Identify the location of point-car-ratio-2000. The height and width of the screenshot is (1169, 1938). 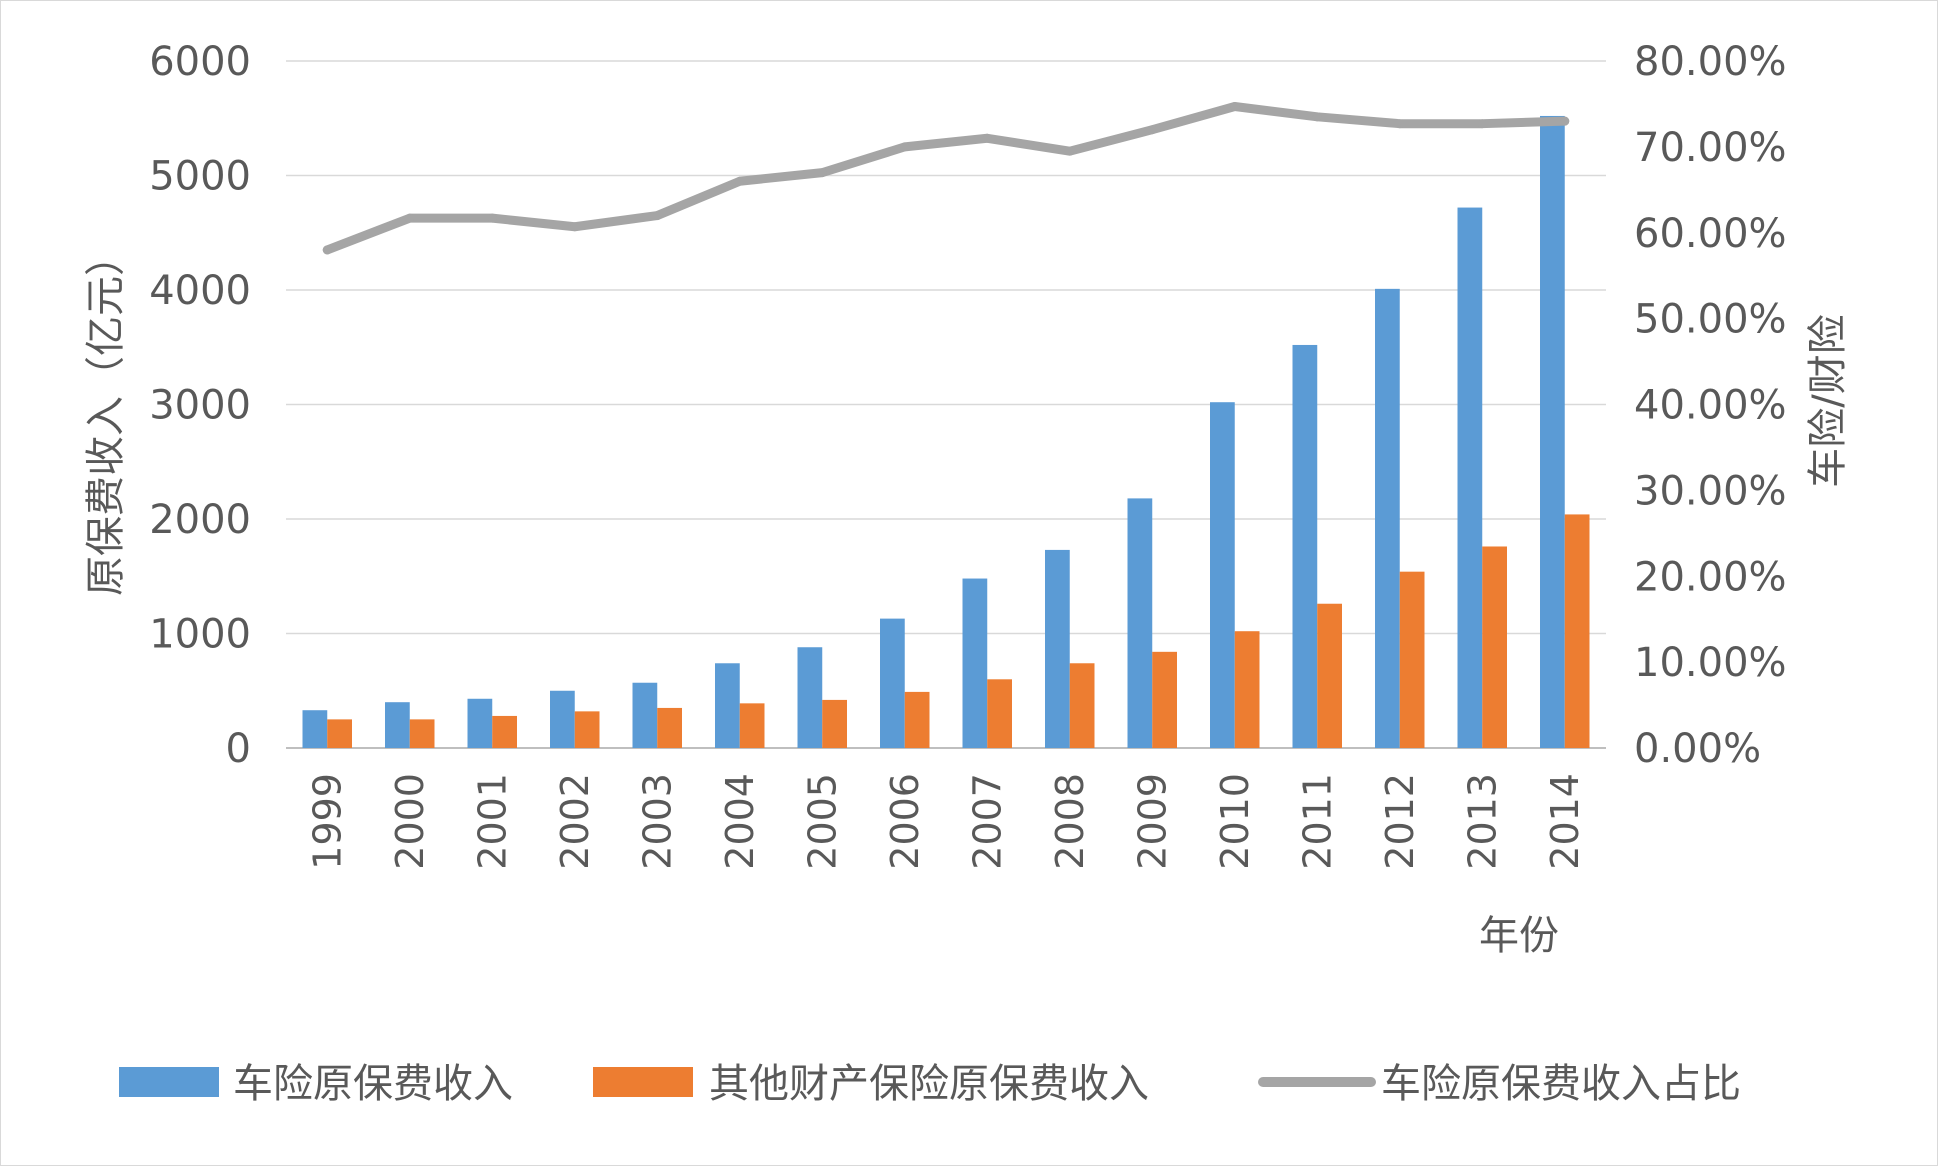
(410, 218).